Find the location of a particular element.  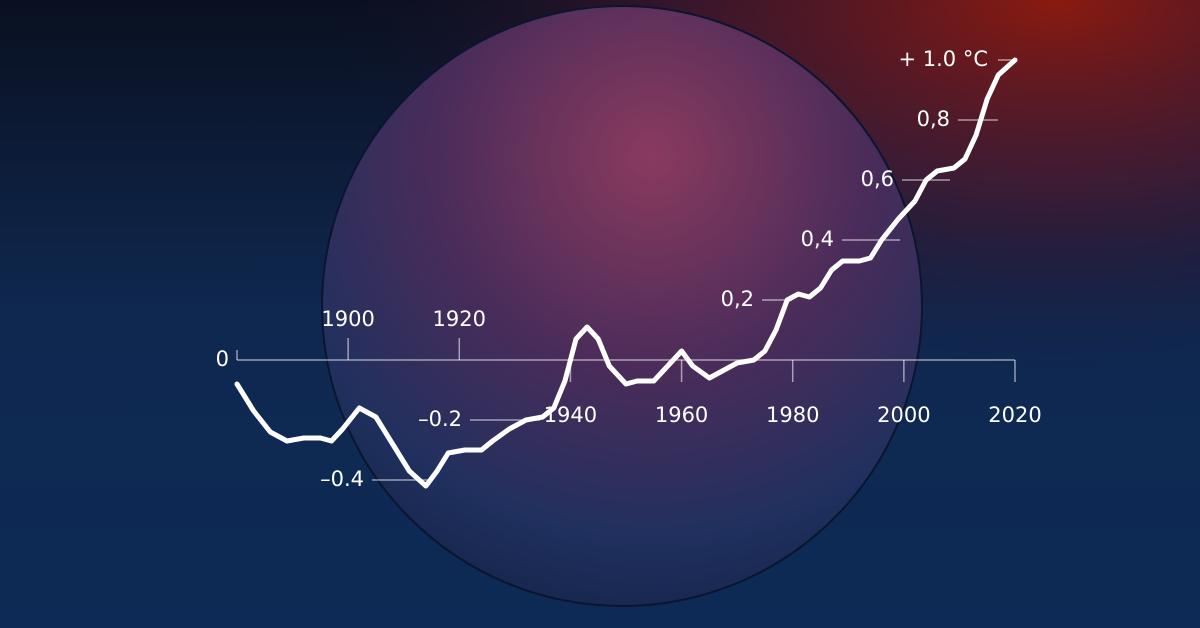

x-tick-label: 2000 is located at coordinates (903, 415).